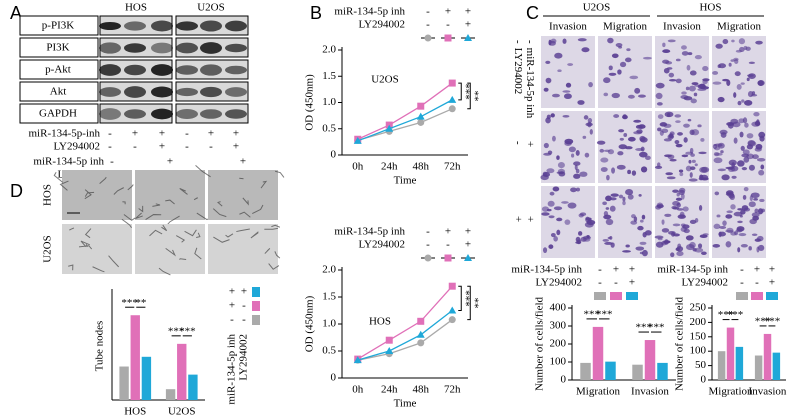 This screenshot has height=416, width=790. I want to click on protein-label: p-Akt, so click(58, 70).